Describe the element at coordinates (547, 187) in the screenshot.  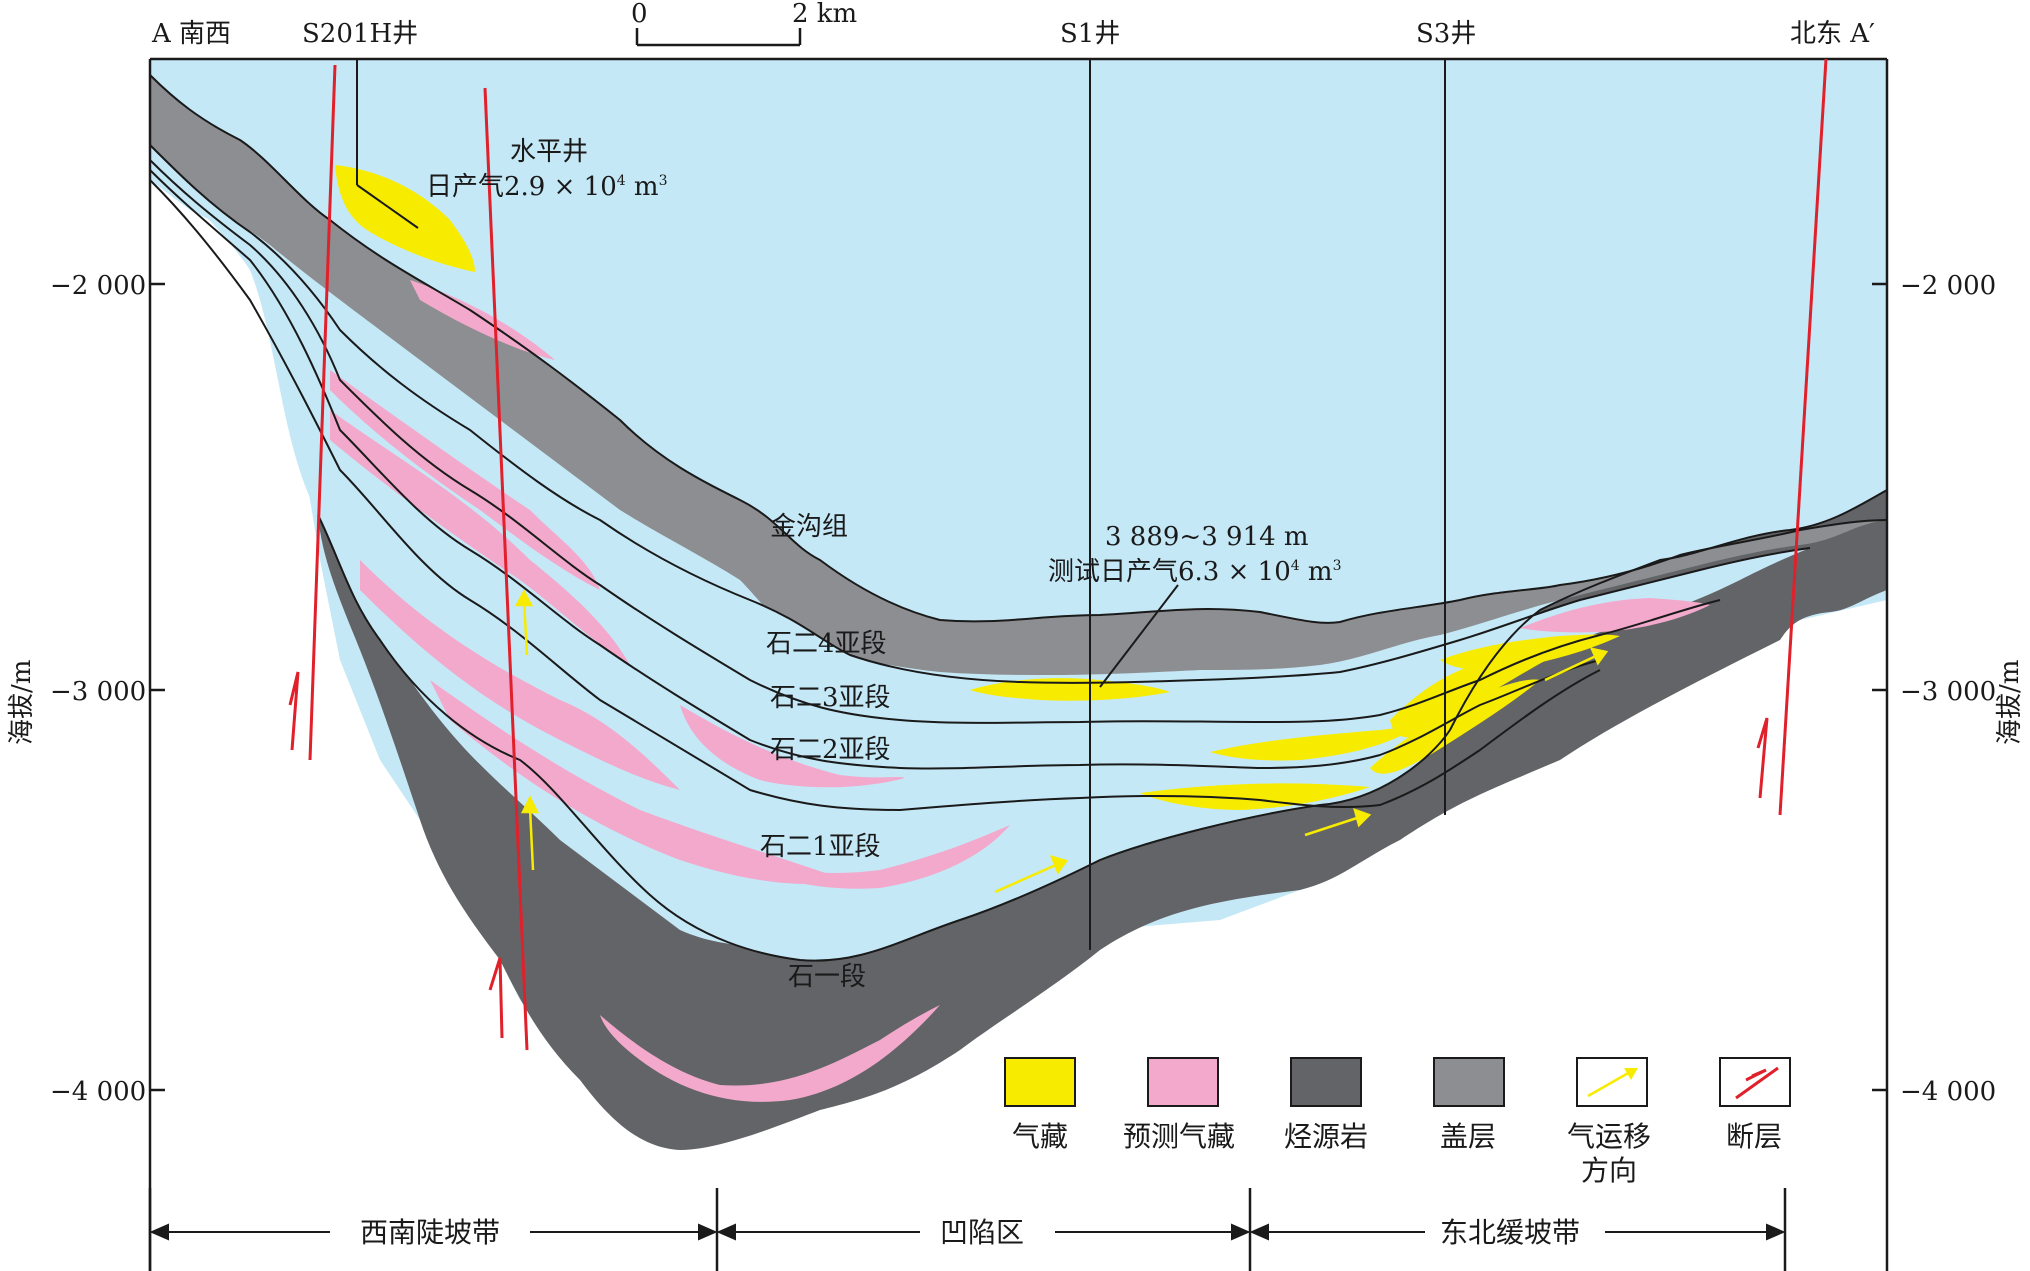
I see `s201h-production: 日产气2.9 × 104 m3` at that location.